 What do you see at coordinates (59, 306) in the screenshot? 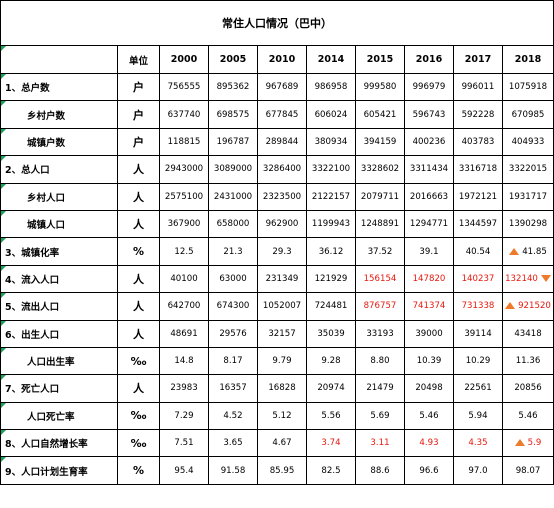
I see `row-label-cell: 5、流出人口` at bounding box center [59, 306].